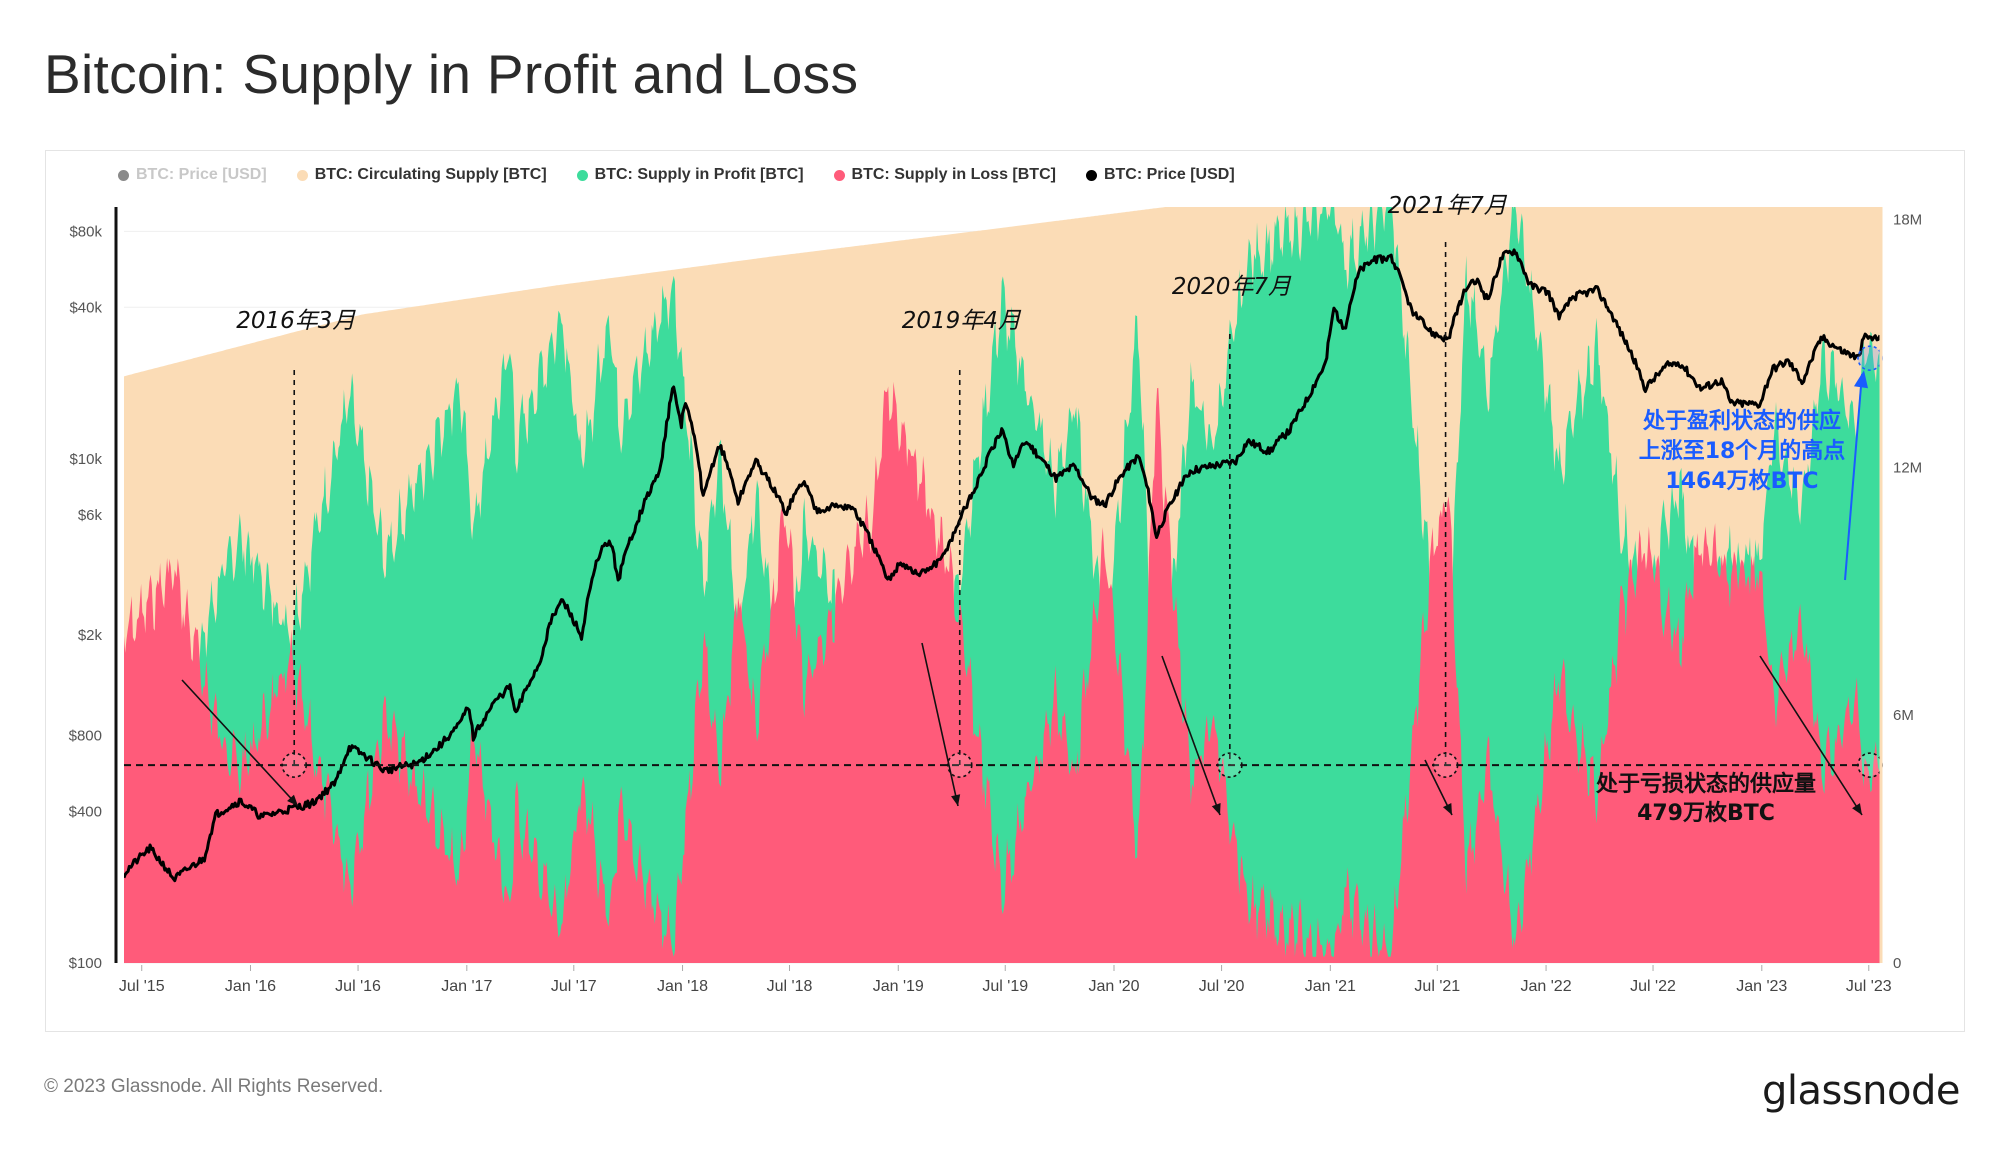 The image size is (2000, 1152). Describe the element at coordinates (1907, 467) in the screenshot. I see `y-right-tick-label: 12M` at that location.